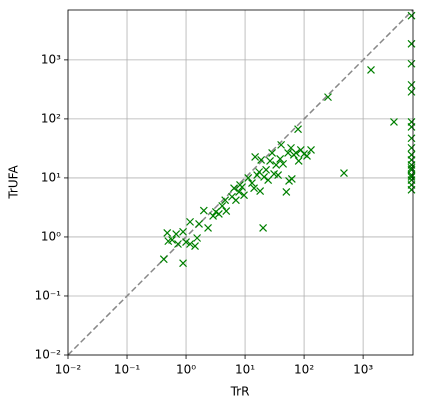 The width and height of the screenshot is (423, 409). What do you see at coordinates (14, 182) in the screenshot?
I see `y-axis-label: TrUFA` at bounding box center [14, 182].